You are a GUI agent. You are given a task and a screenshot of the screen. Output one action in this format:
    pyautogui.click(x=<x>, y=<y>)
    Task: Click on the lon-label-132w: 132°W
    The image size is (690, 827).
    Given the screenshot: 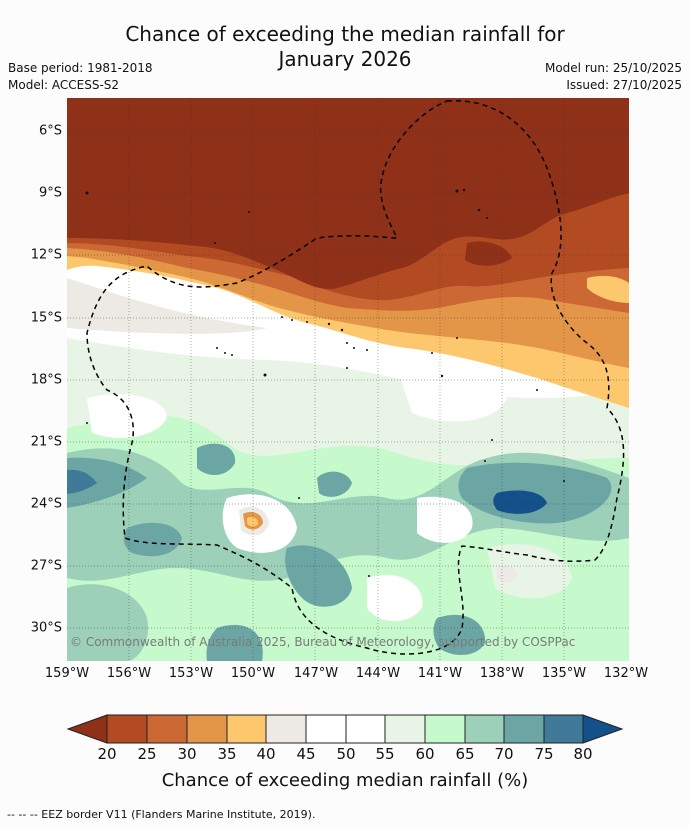 What is the action you would take?
    pyautogui.click(x=626, y=673)
    